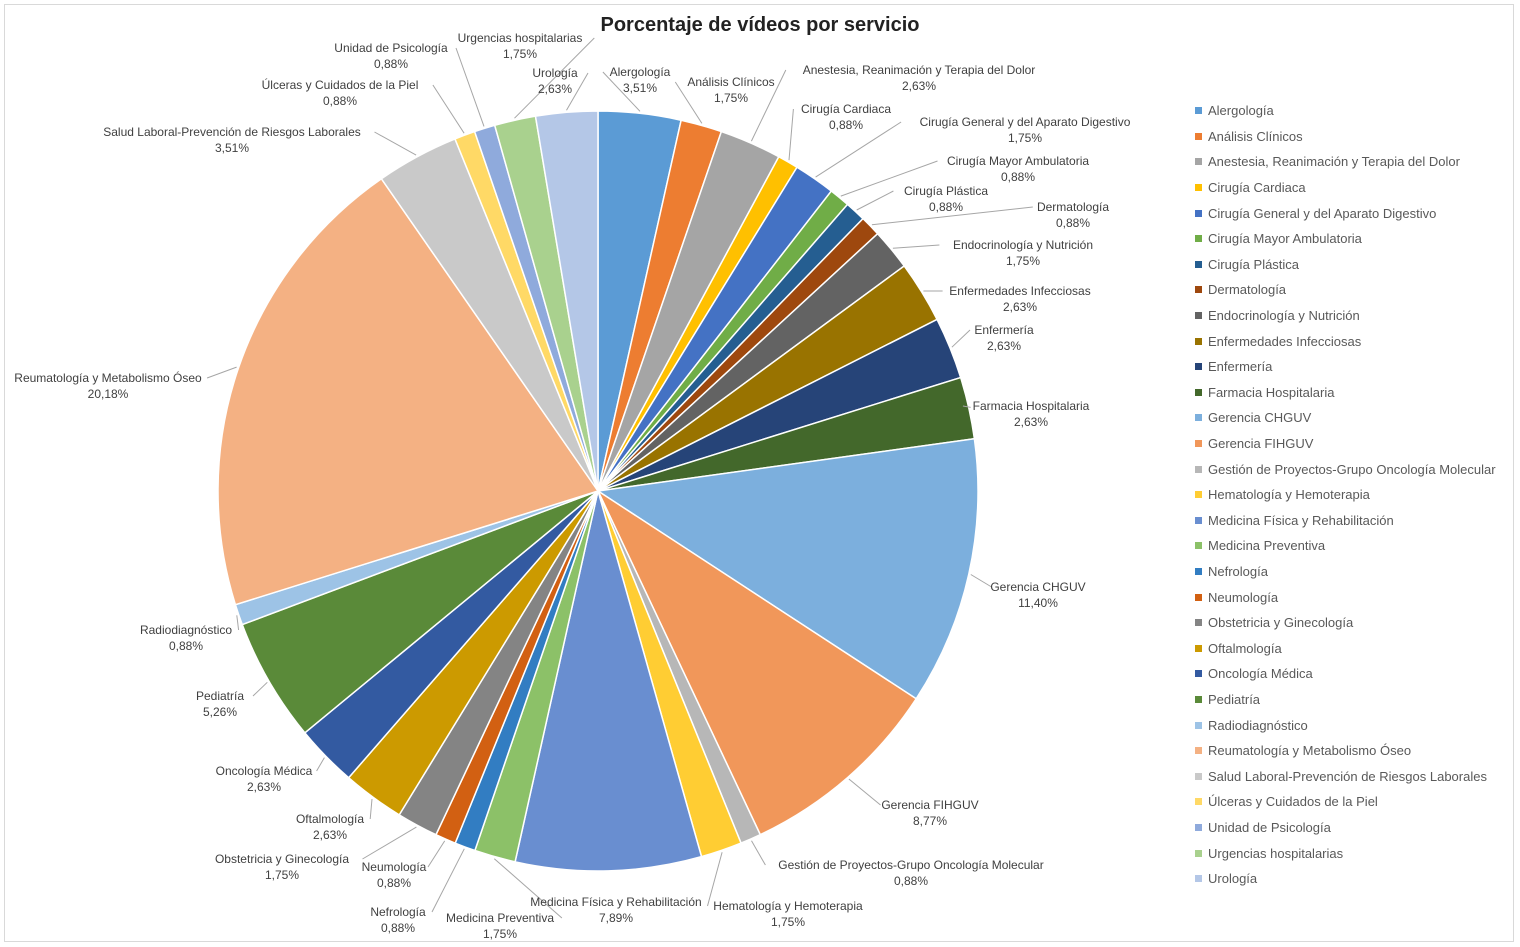 This screenshot has height=947, width=1520. Describe the element at coordinates (1073, 215) in the screenshot. I see `data-label: Dermatología 0,88%` at that location.